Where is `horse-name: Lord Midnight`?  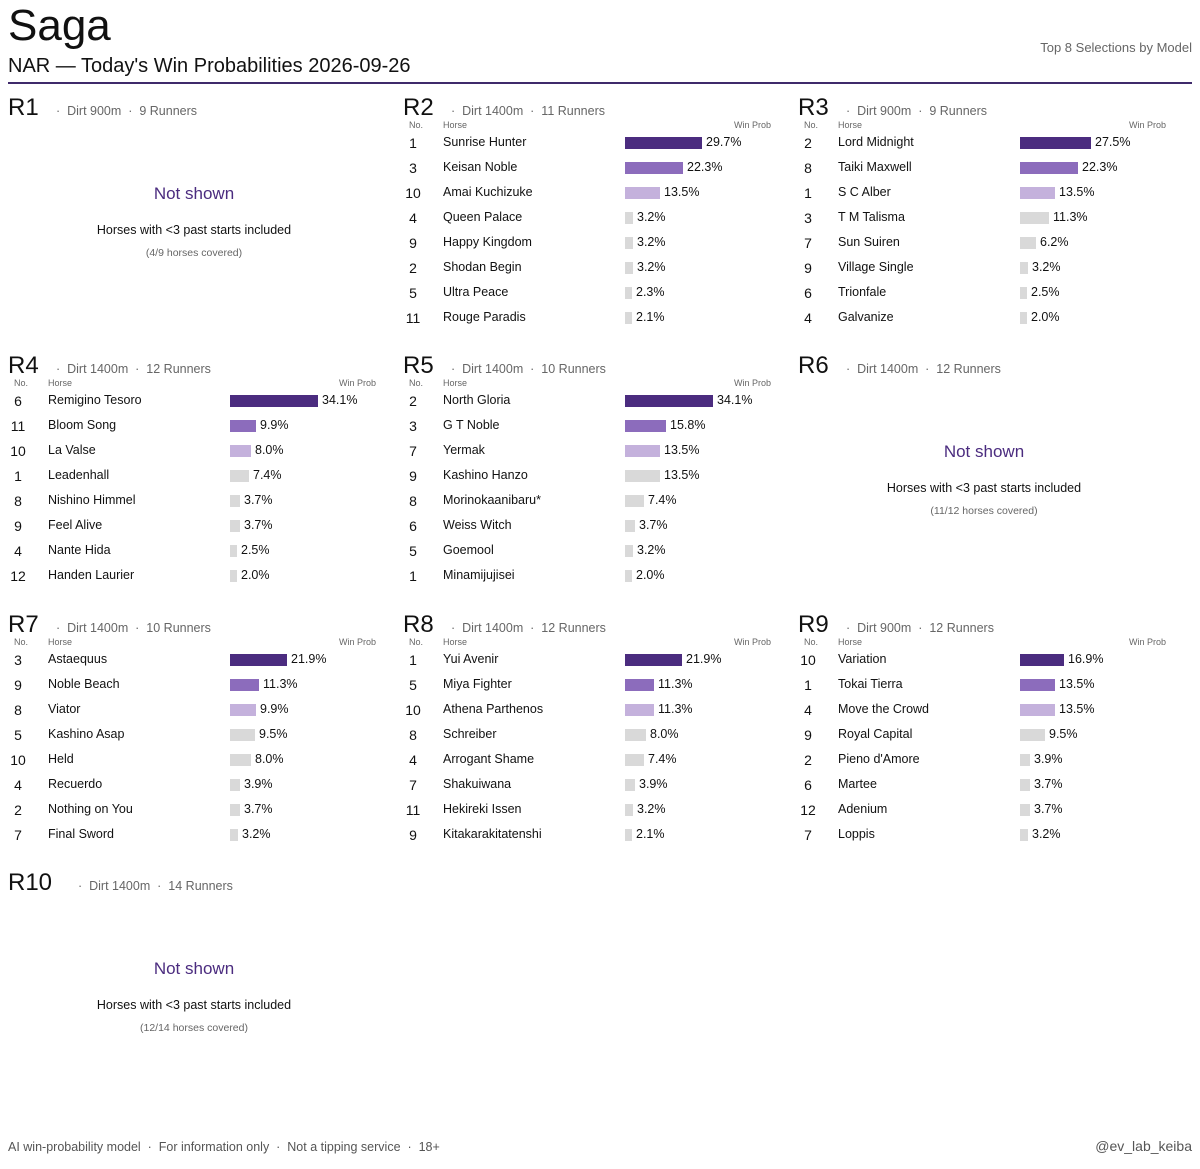 horse-name: Lord Midnight is located at coordinates (876, 142).